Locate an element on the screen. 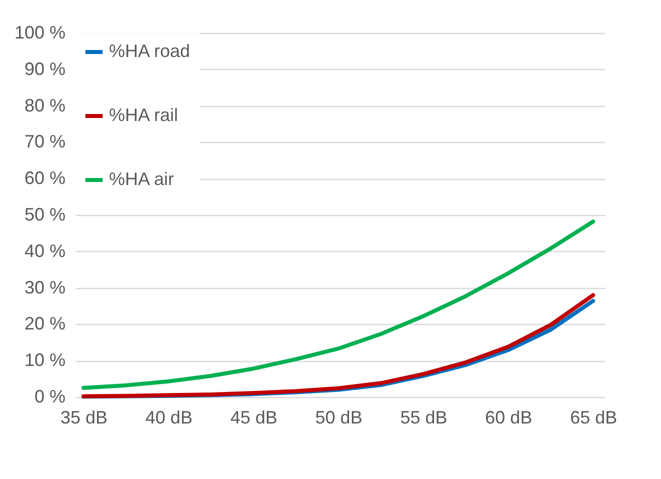 The height and width of the screenshot is (479, 661). x-tick-label: 45 dB is located at coordinates (254, 418).